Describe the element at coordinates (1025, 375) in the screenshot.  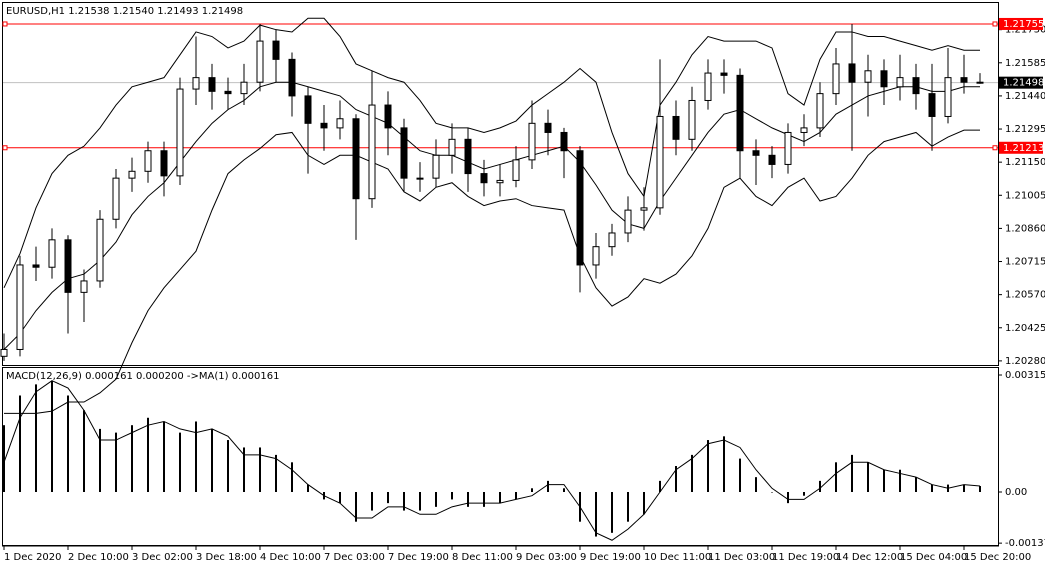
I see `y2-tick-label: 0.003152` at that location.